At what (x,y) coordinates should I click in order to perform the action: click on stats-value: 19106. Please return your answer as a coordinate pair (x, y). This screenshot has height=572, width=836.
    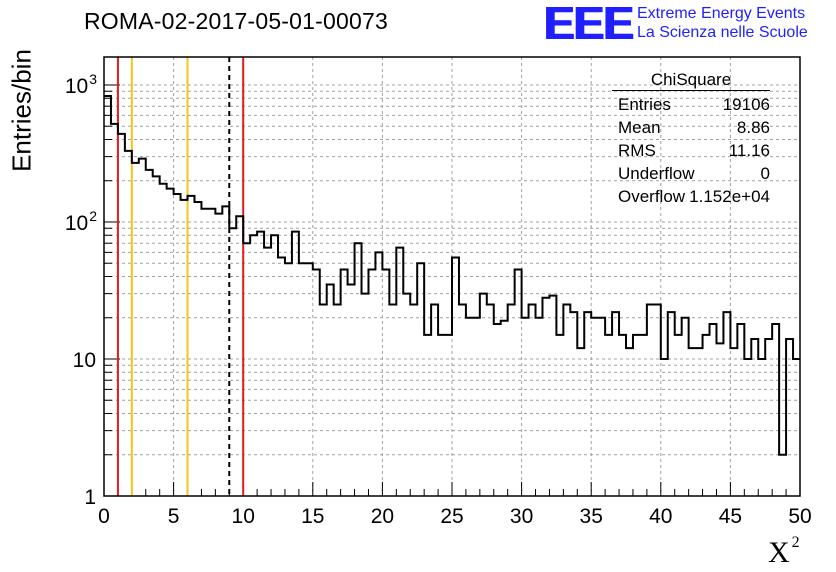
    Looking at the image, I should click on (746, 104).